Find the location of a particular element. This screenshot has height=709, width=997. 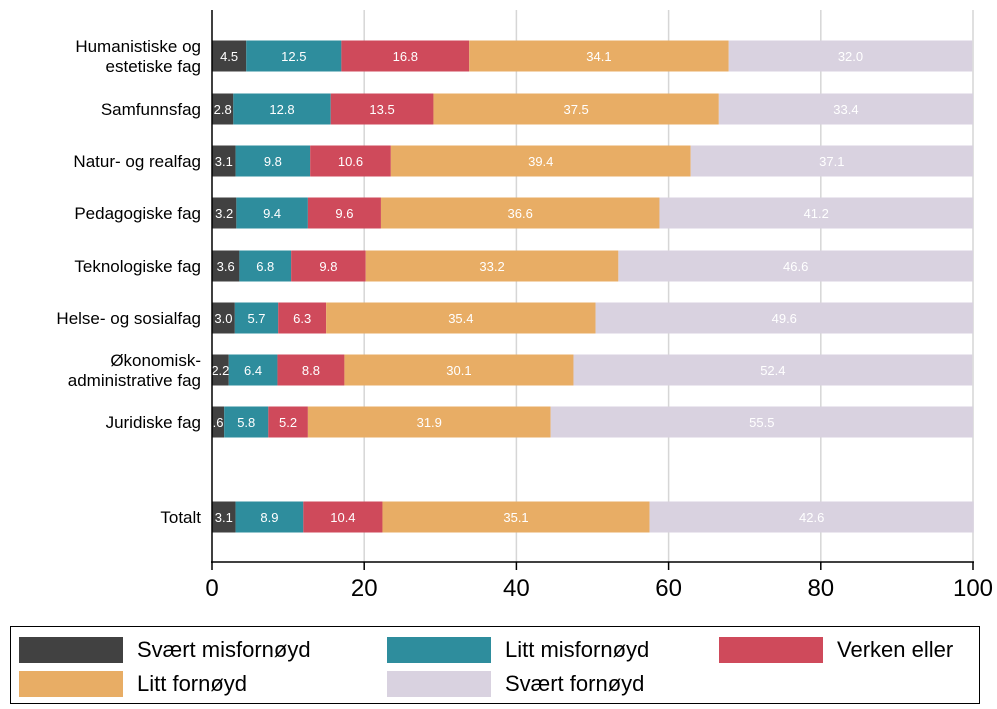

data-label: 31.9 is located at coordinates (429, 422).